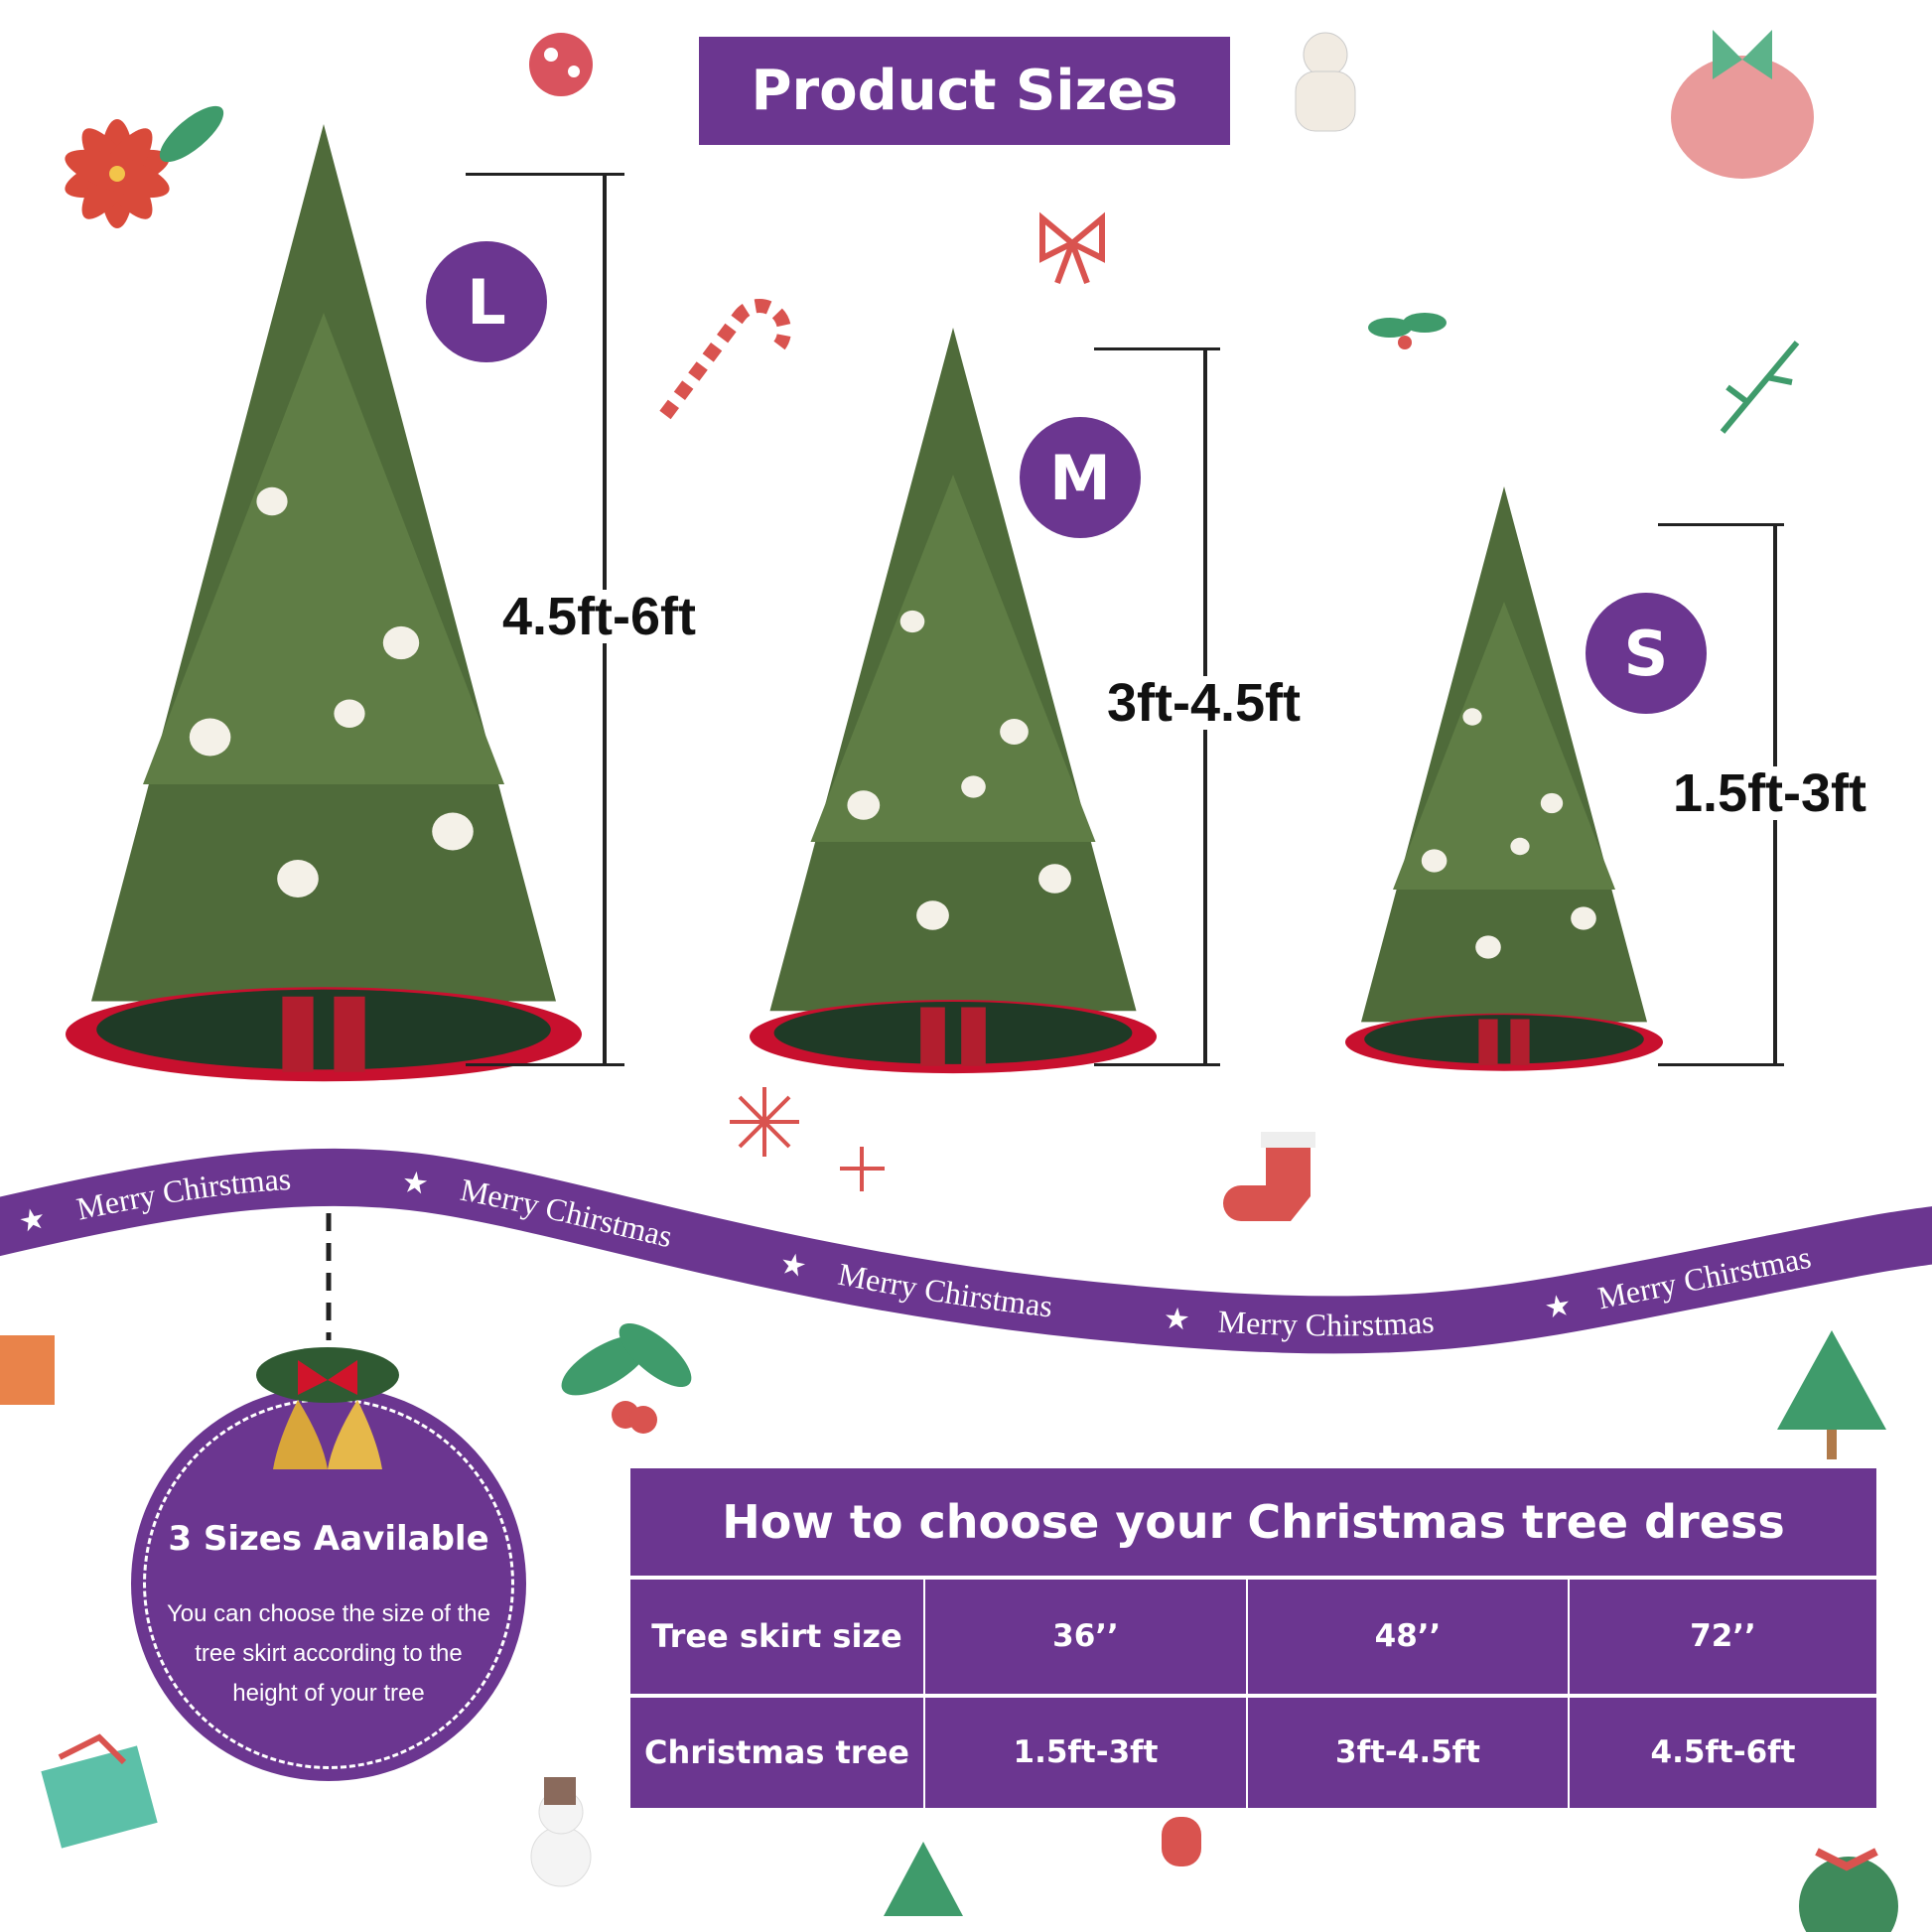  Describe the element at coordinates (1085, 1751) in the screenshot. I see `table-cell: 1.5ft-3ft` at that location.